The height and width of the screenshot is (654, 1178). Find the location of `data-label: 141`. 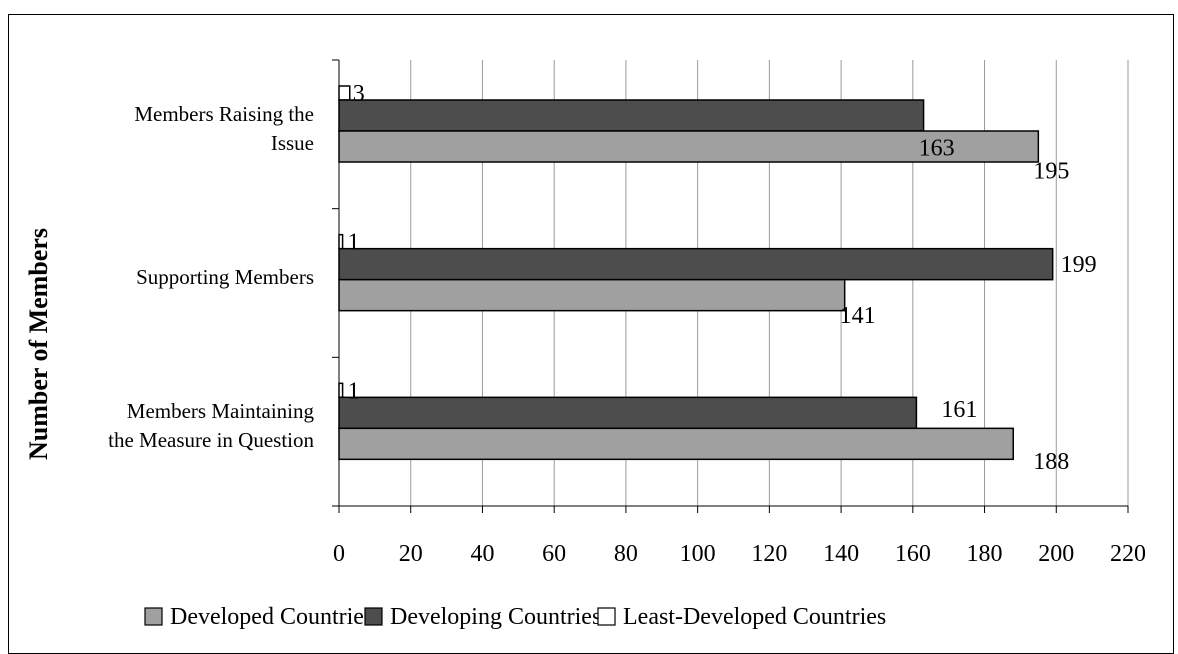

data-label: 141 is located at coordinates (858, 316).